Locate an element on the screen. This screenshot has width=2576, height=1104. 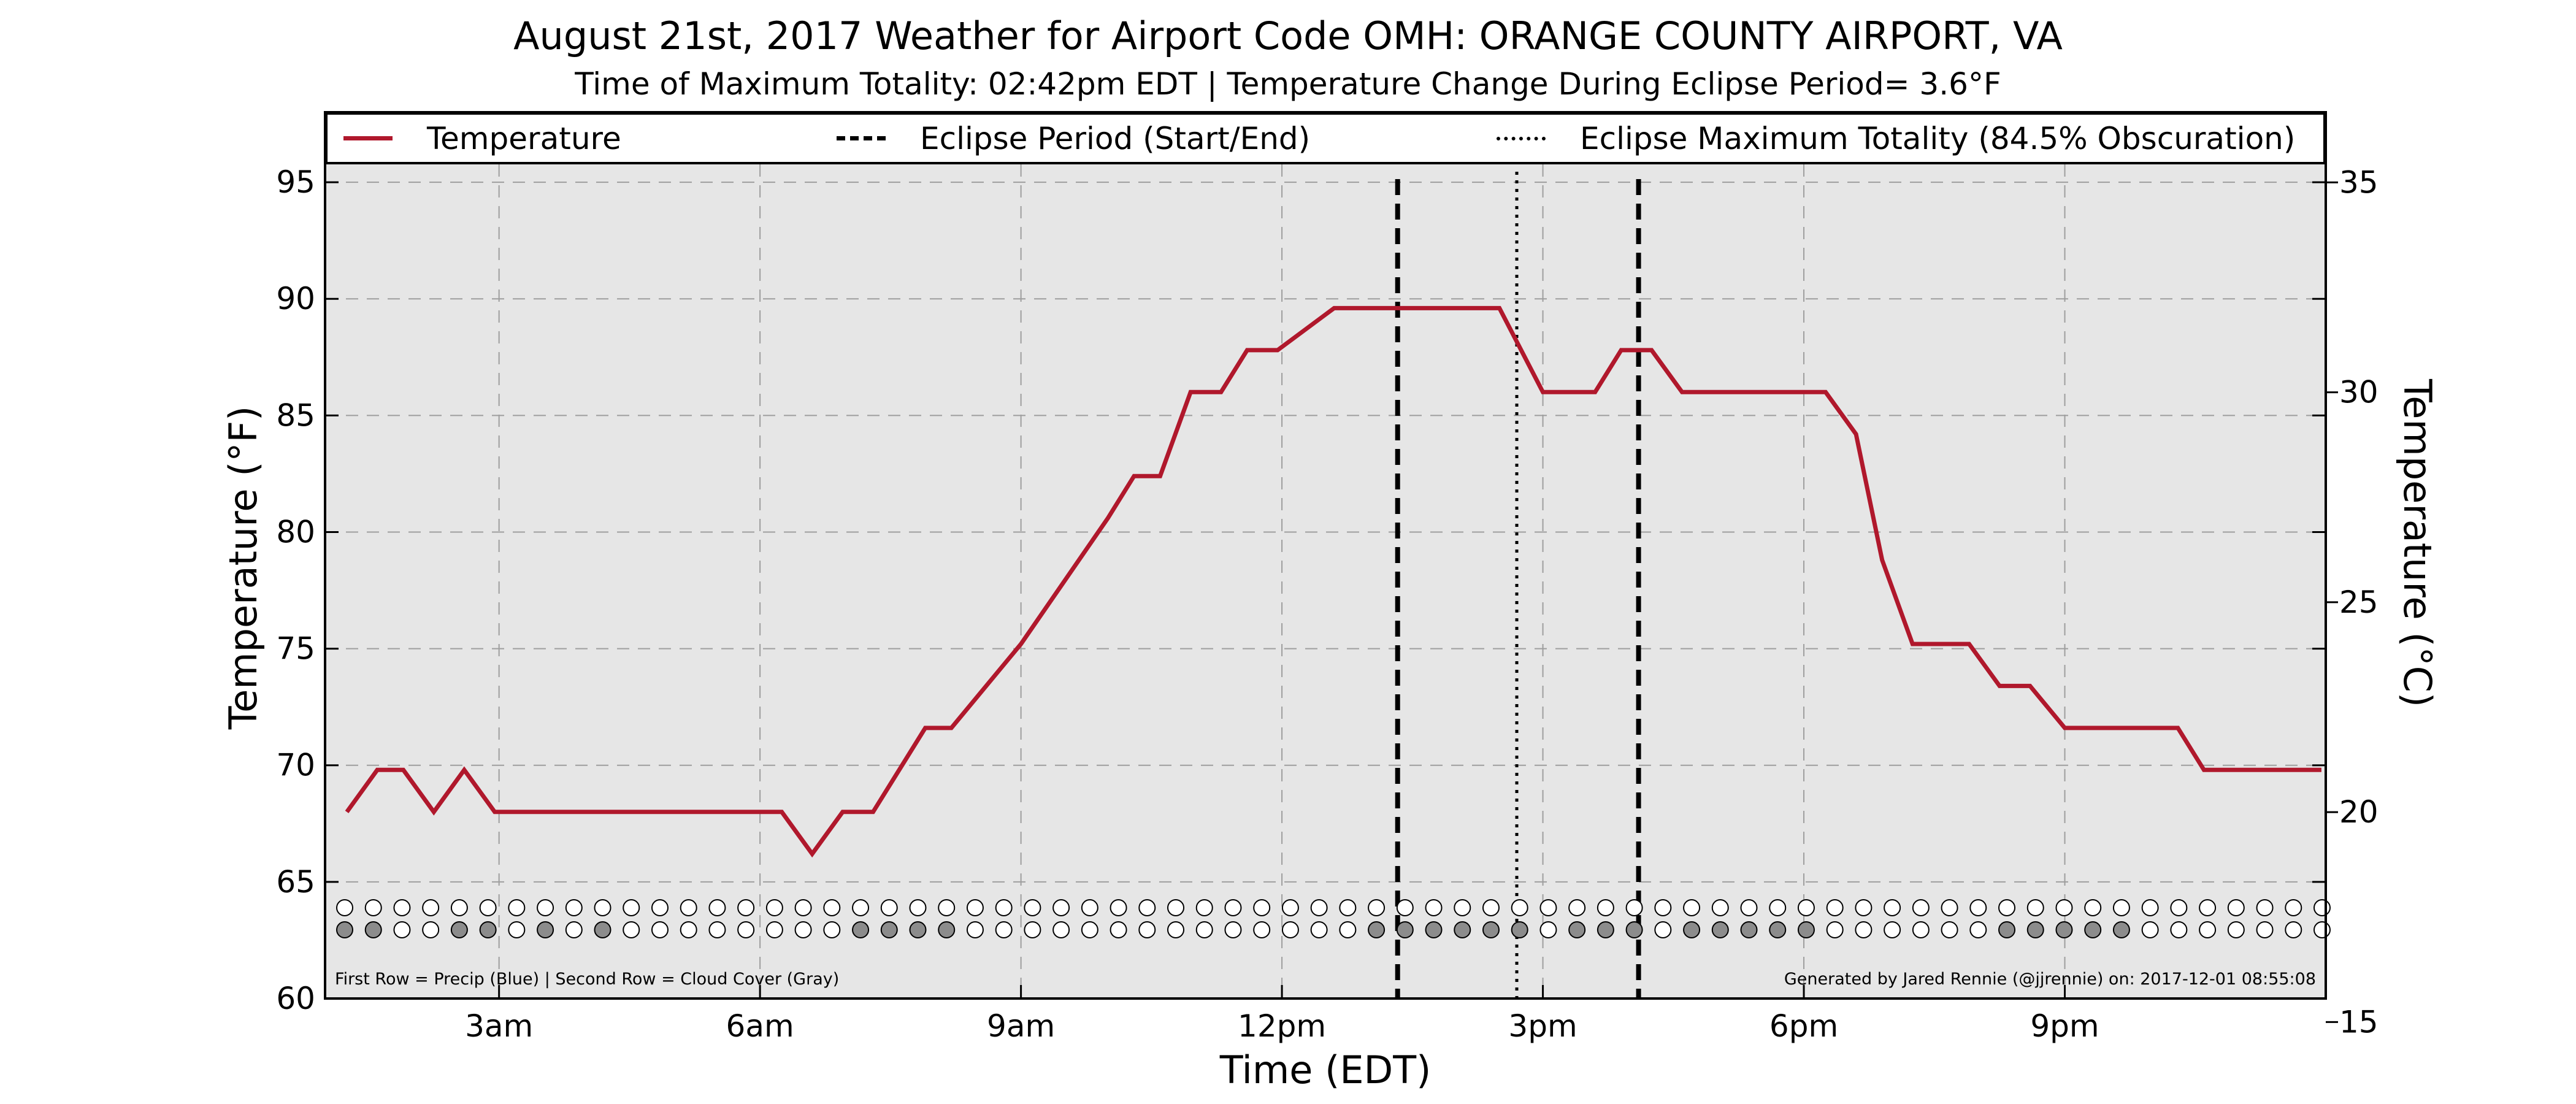
precip-cloud-rows is located at coordinates (1333, 918).